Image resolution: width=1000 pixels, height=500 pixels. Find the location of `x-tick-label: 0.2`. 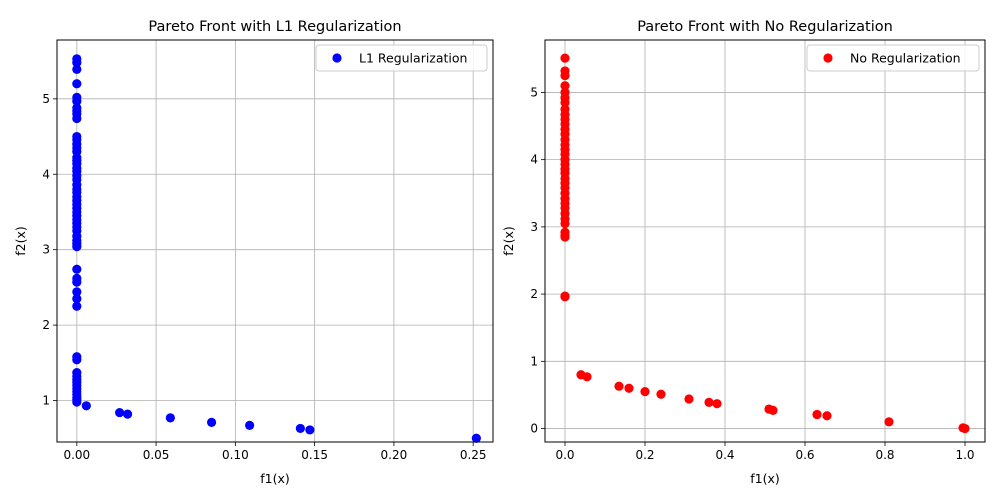

x-tick-label: 0.2 is located at coordinates (644, 455).